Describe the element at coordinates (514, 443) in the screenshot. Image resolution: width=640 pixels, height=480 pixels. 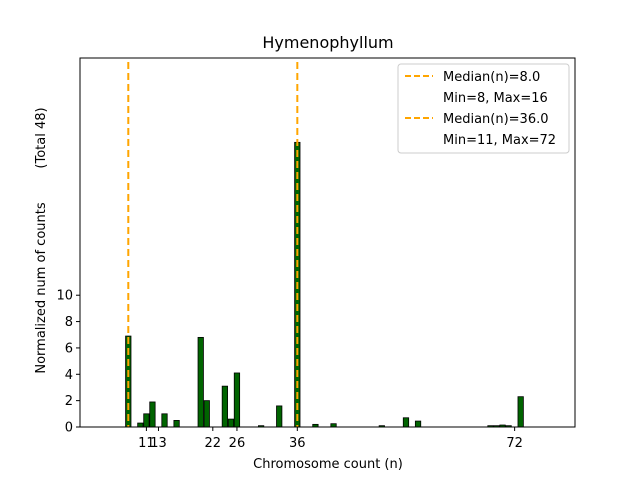
I see `x-tick-label: 72` at that location.